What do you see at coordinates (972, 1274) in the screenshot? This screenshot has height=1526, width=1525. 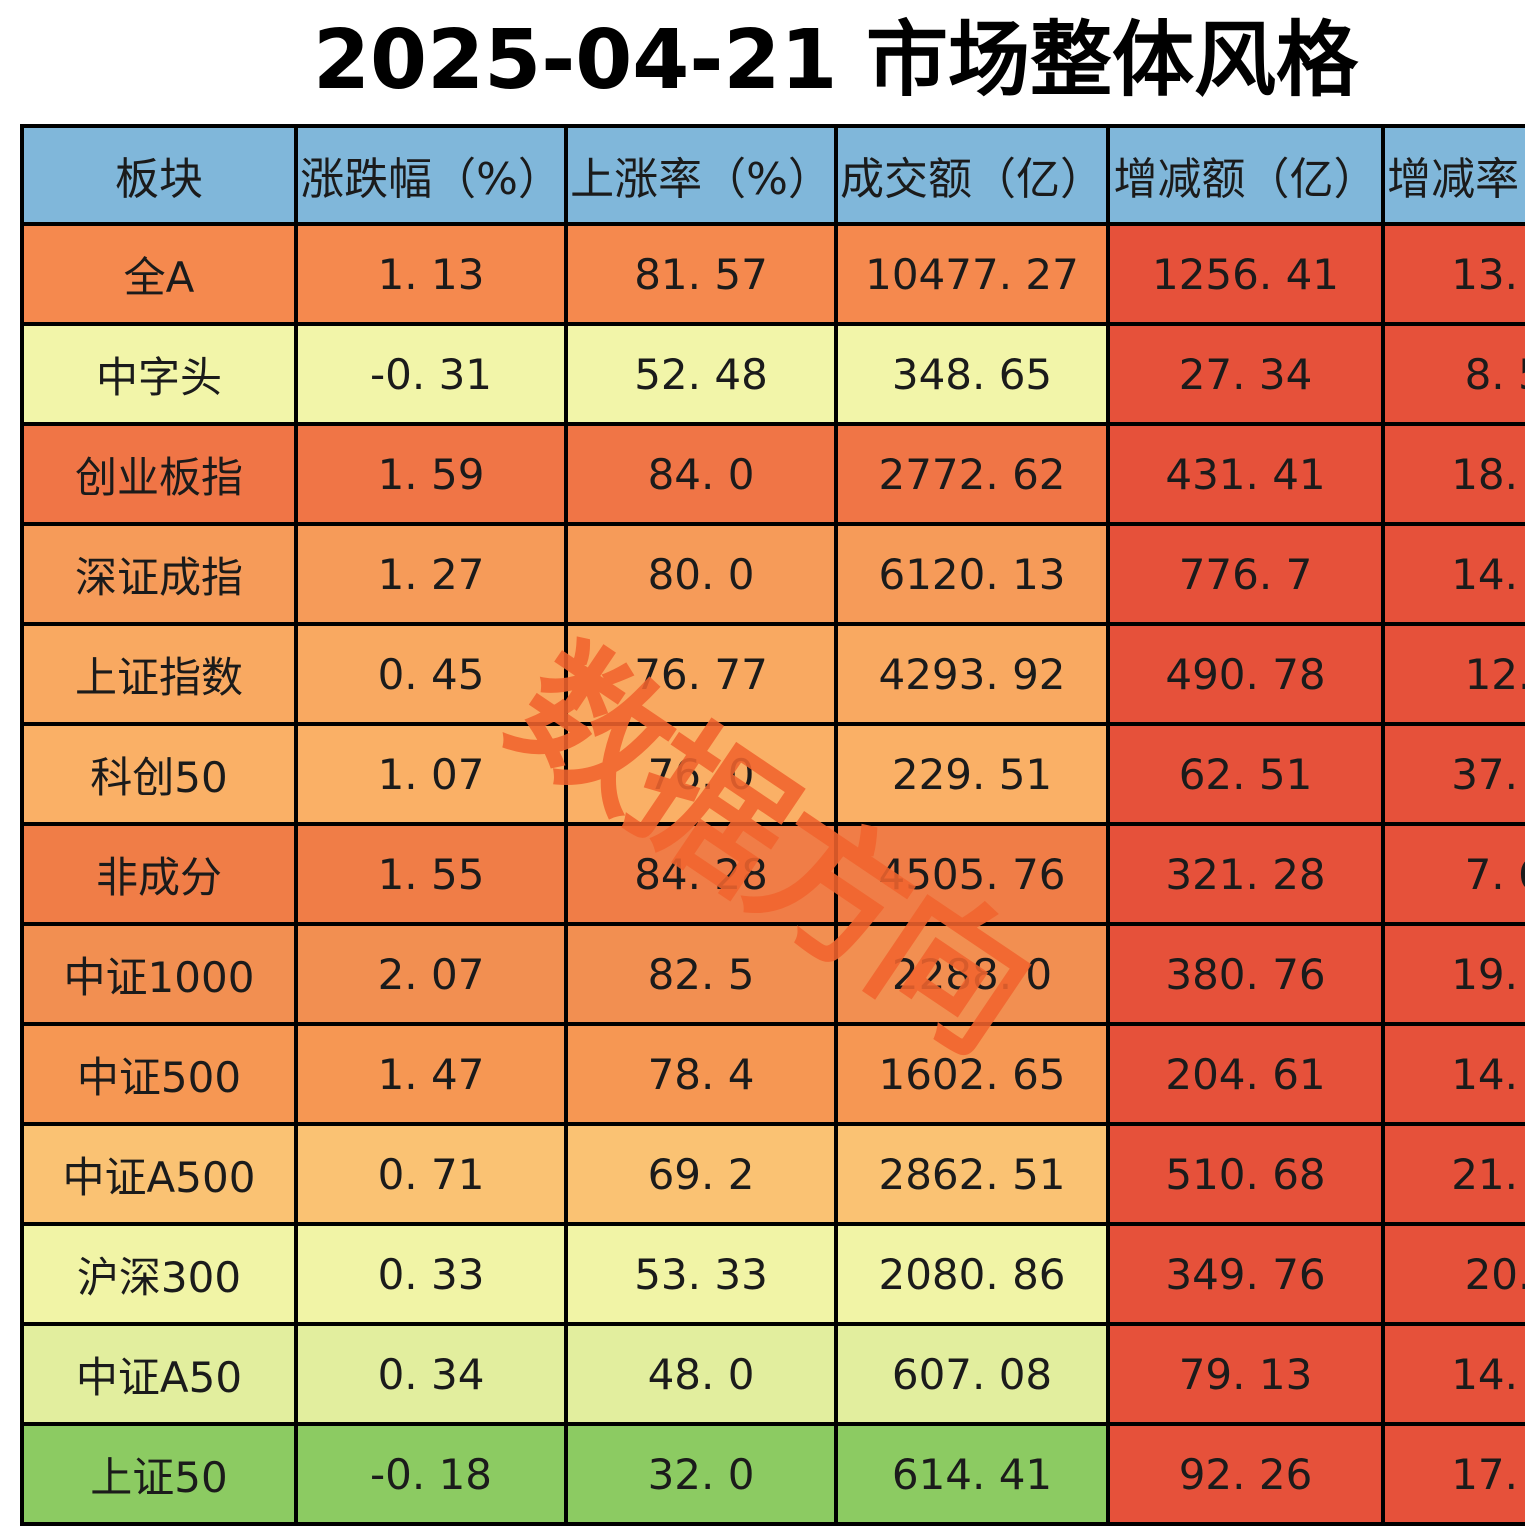 I see `value-cell: 2080. 86` at bounding box center [972, 1274].